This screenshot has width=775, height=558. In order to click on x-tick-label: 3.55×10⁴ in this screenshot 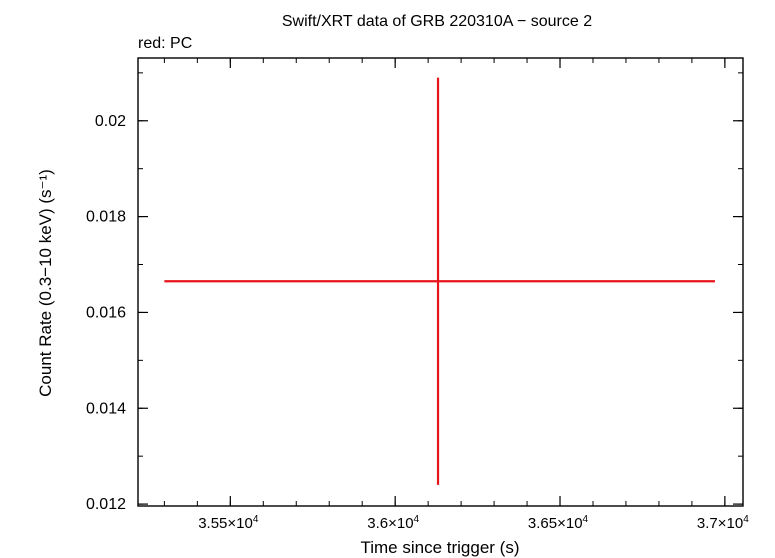, I will do `click(228, 523)`.